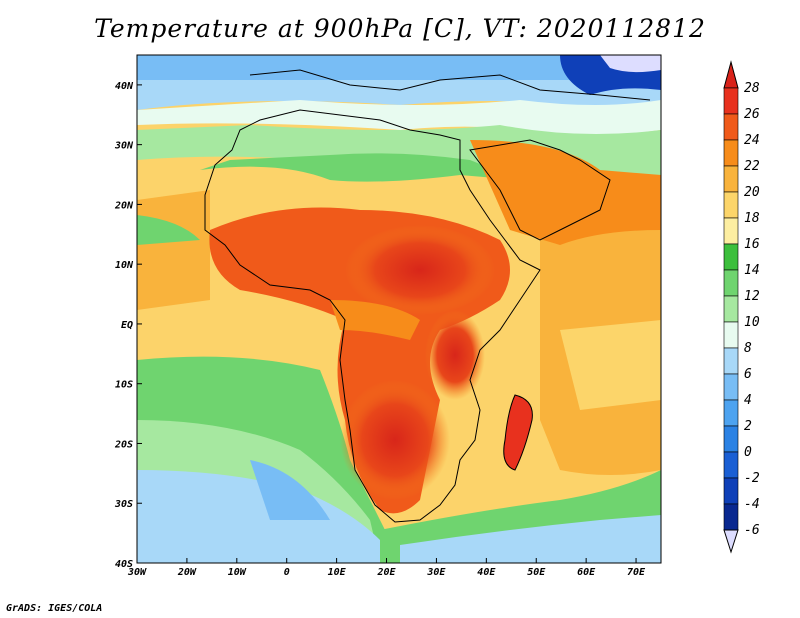  Describe the element at coordinates (123, 504) in the screenshot. I see `lat-tick-label: 30S` at that location.